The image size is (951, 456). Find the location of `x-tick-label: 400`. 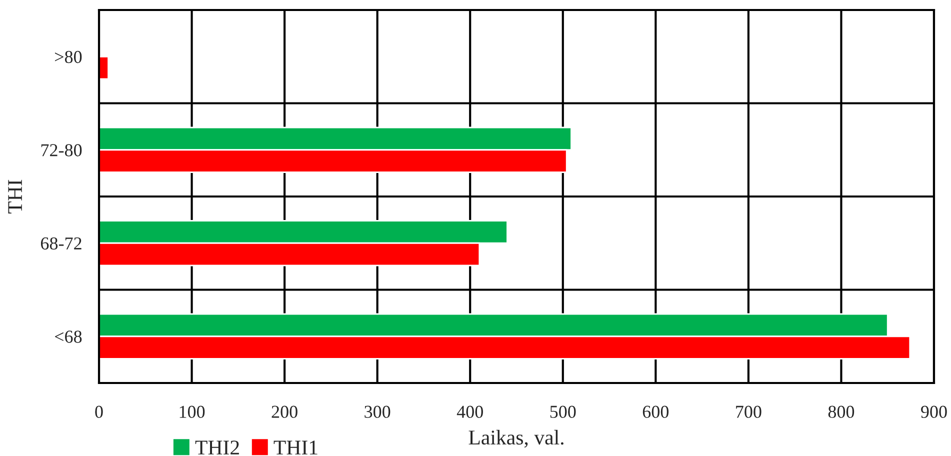

x-tick-label: 400 is located at coordinates (469, 412).